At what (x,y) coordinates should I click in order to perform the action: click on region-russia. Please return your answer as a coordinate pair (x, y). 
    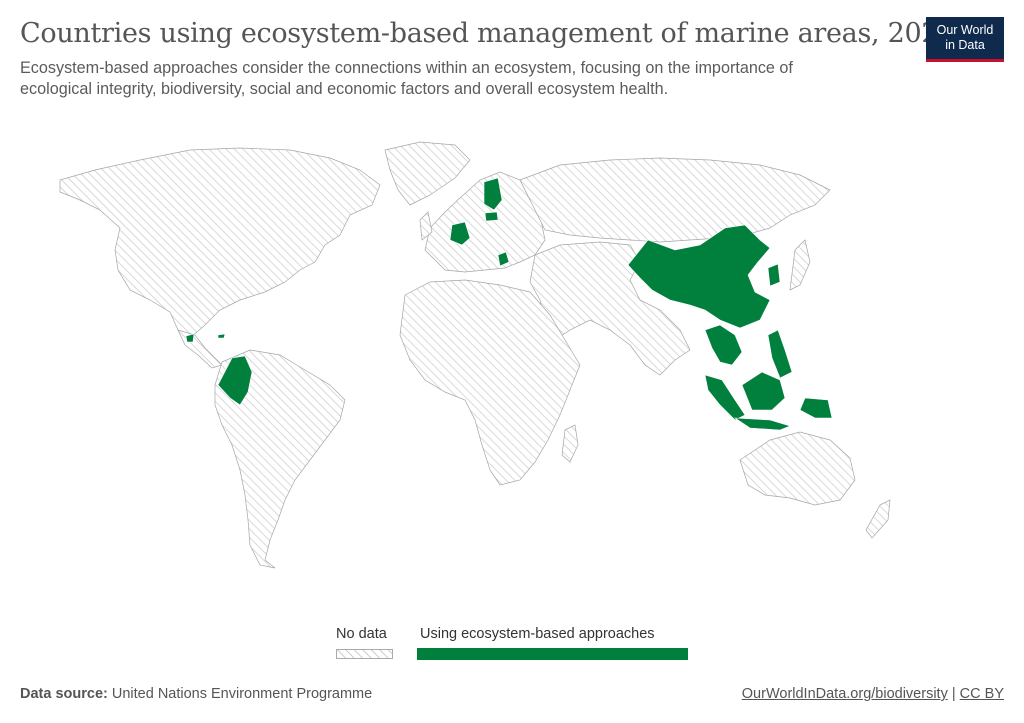
    Looking at the image, I should click on (675, 200).